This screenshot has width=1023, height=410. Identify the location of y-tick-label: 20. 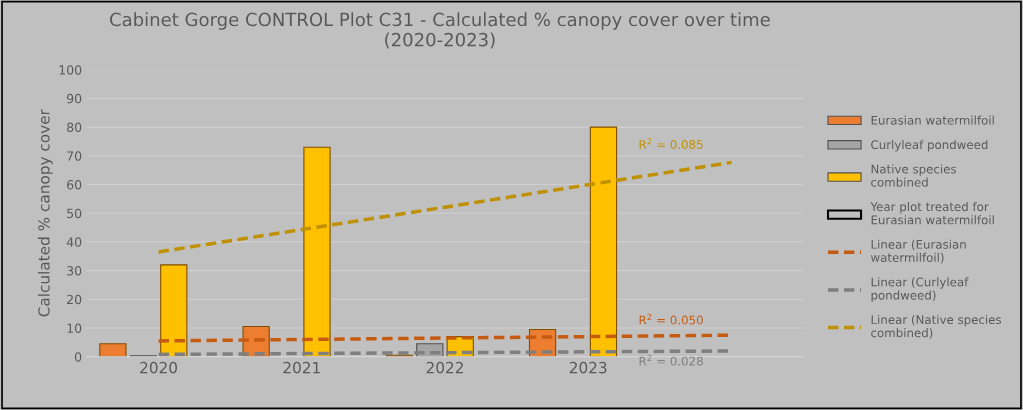
(74, 299).